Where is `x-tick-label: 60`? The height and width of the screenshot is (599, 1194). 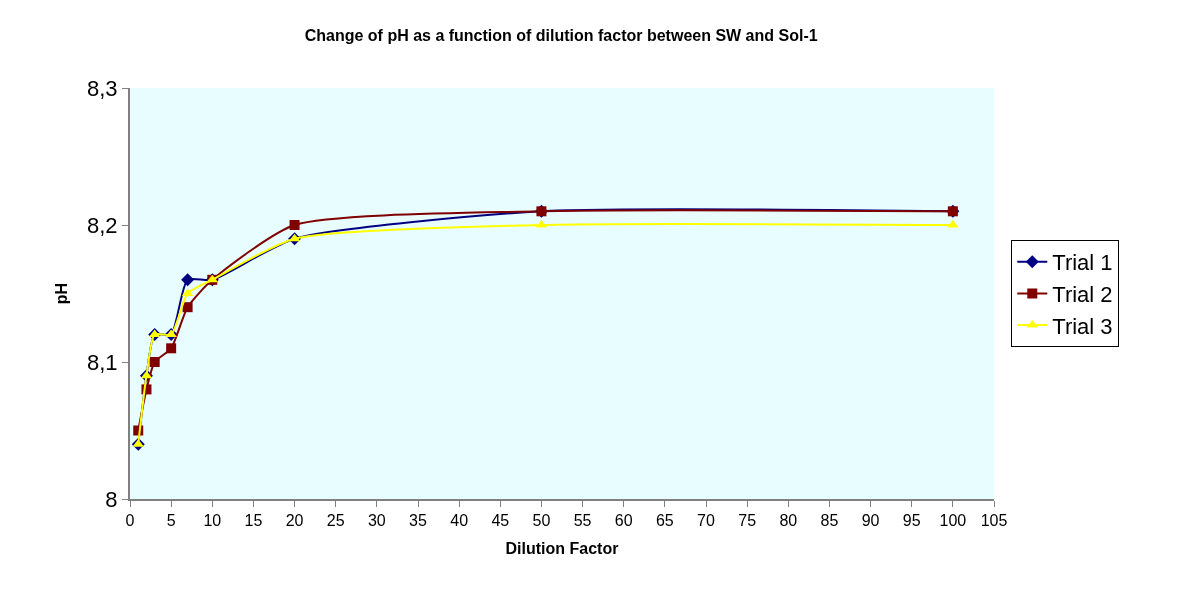 x-tick-label: 60 is located at coordinates (623, 521).